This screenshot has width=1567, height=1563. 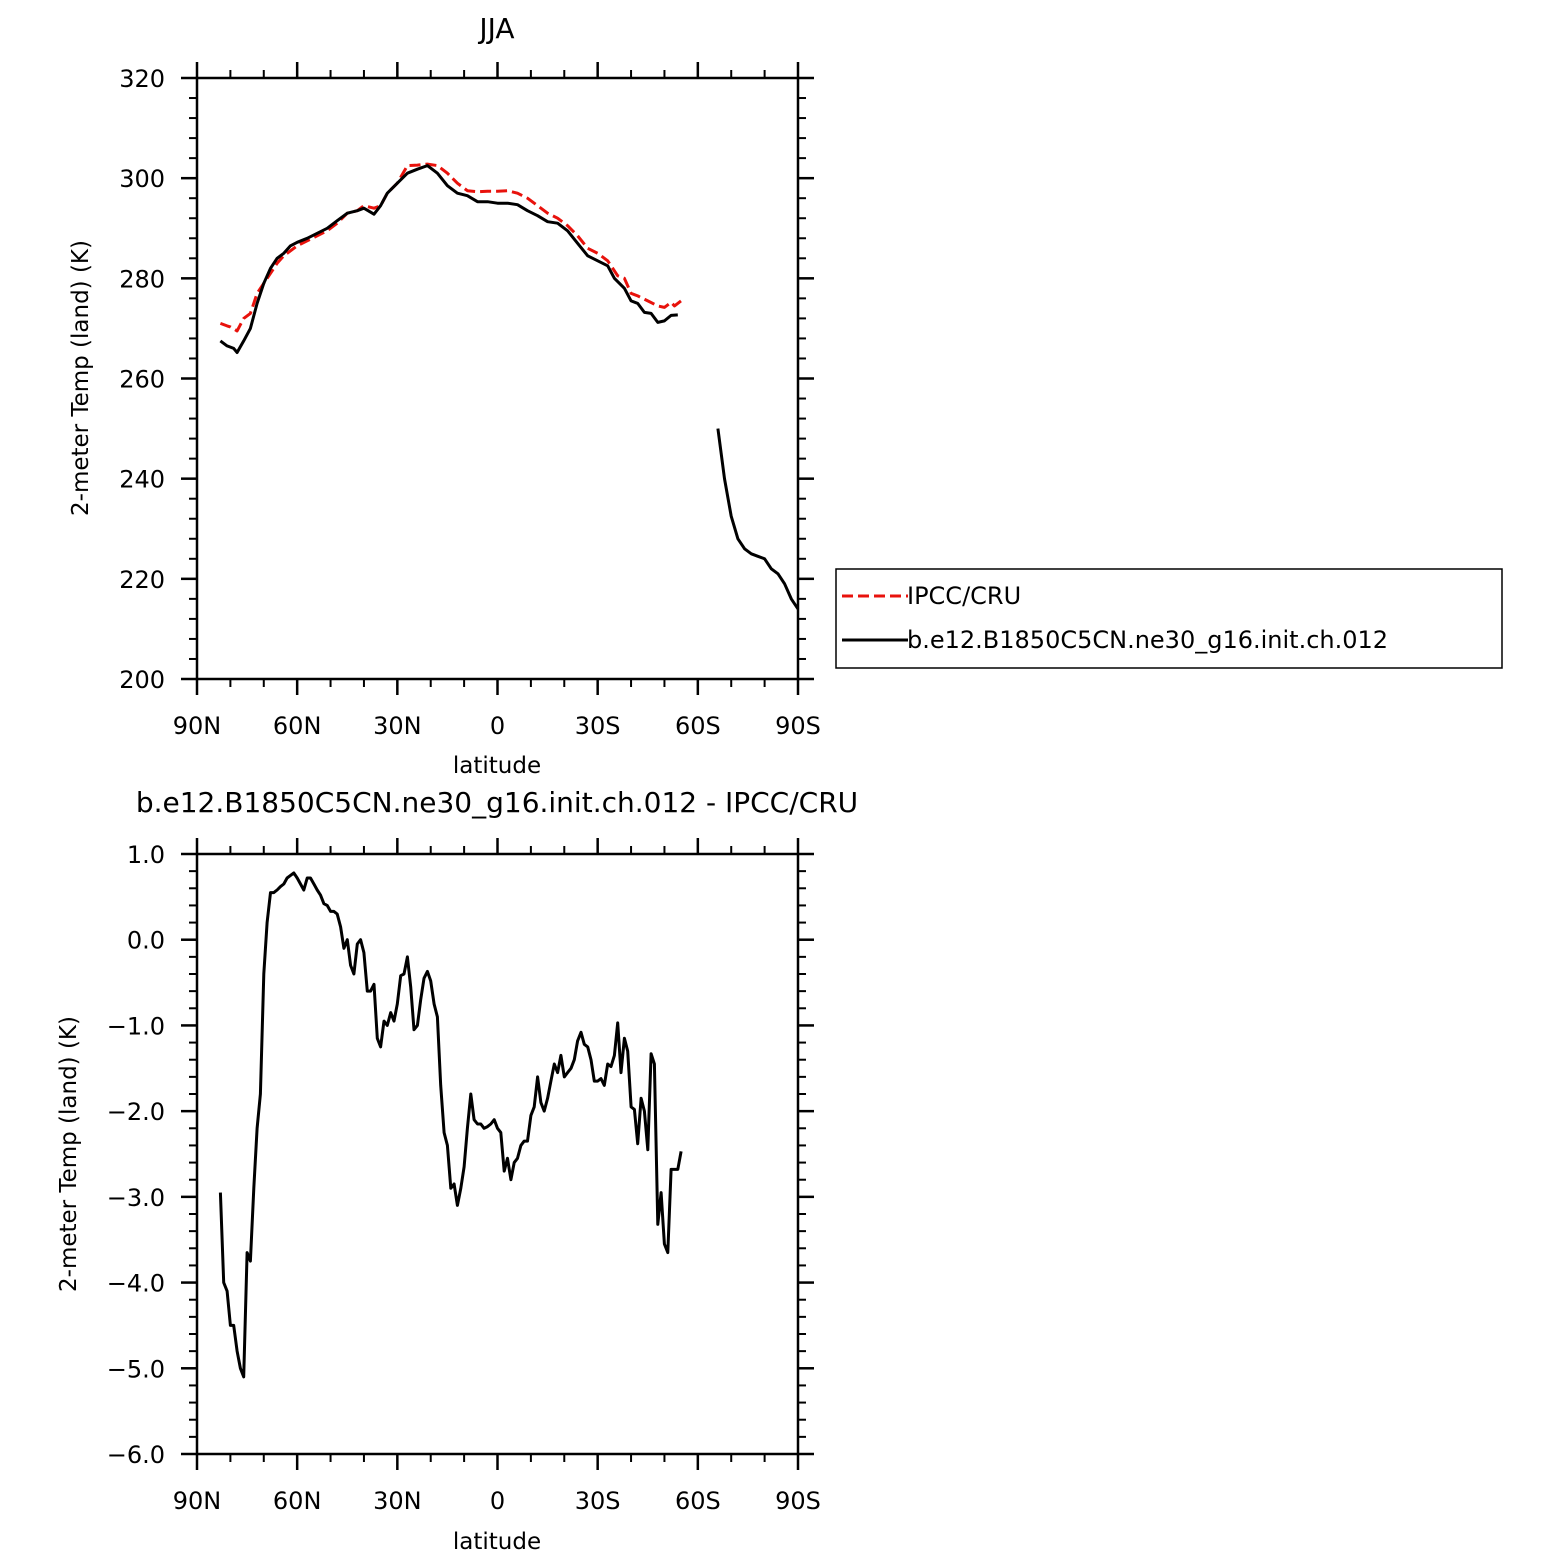 I want to click on y-tick-label: 200, so click(x=142, y=680).